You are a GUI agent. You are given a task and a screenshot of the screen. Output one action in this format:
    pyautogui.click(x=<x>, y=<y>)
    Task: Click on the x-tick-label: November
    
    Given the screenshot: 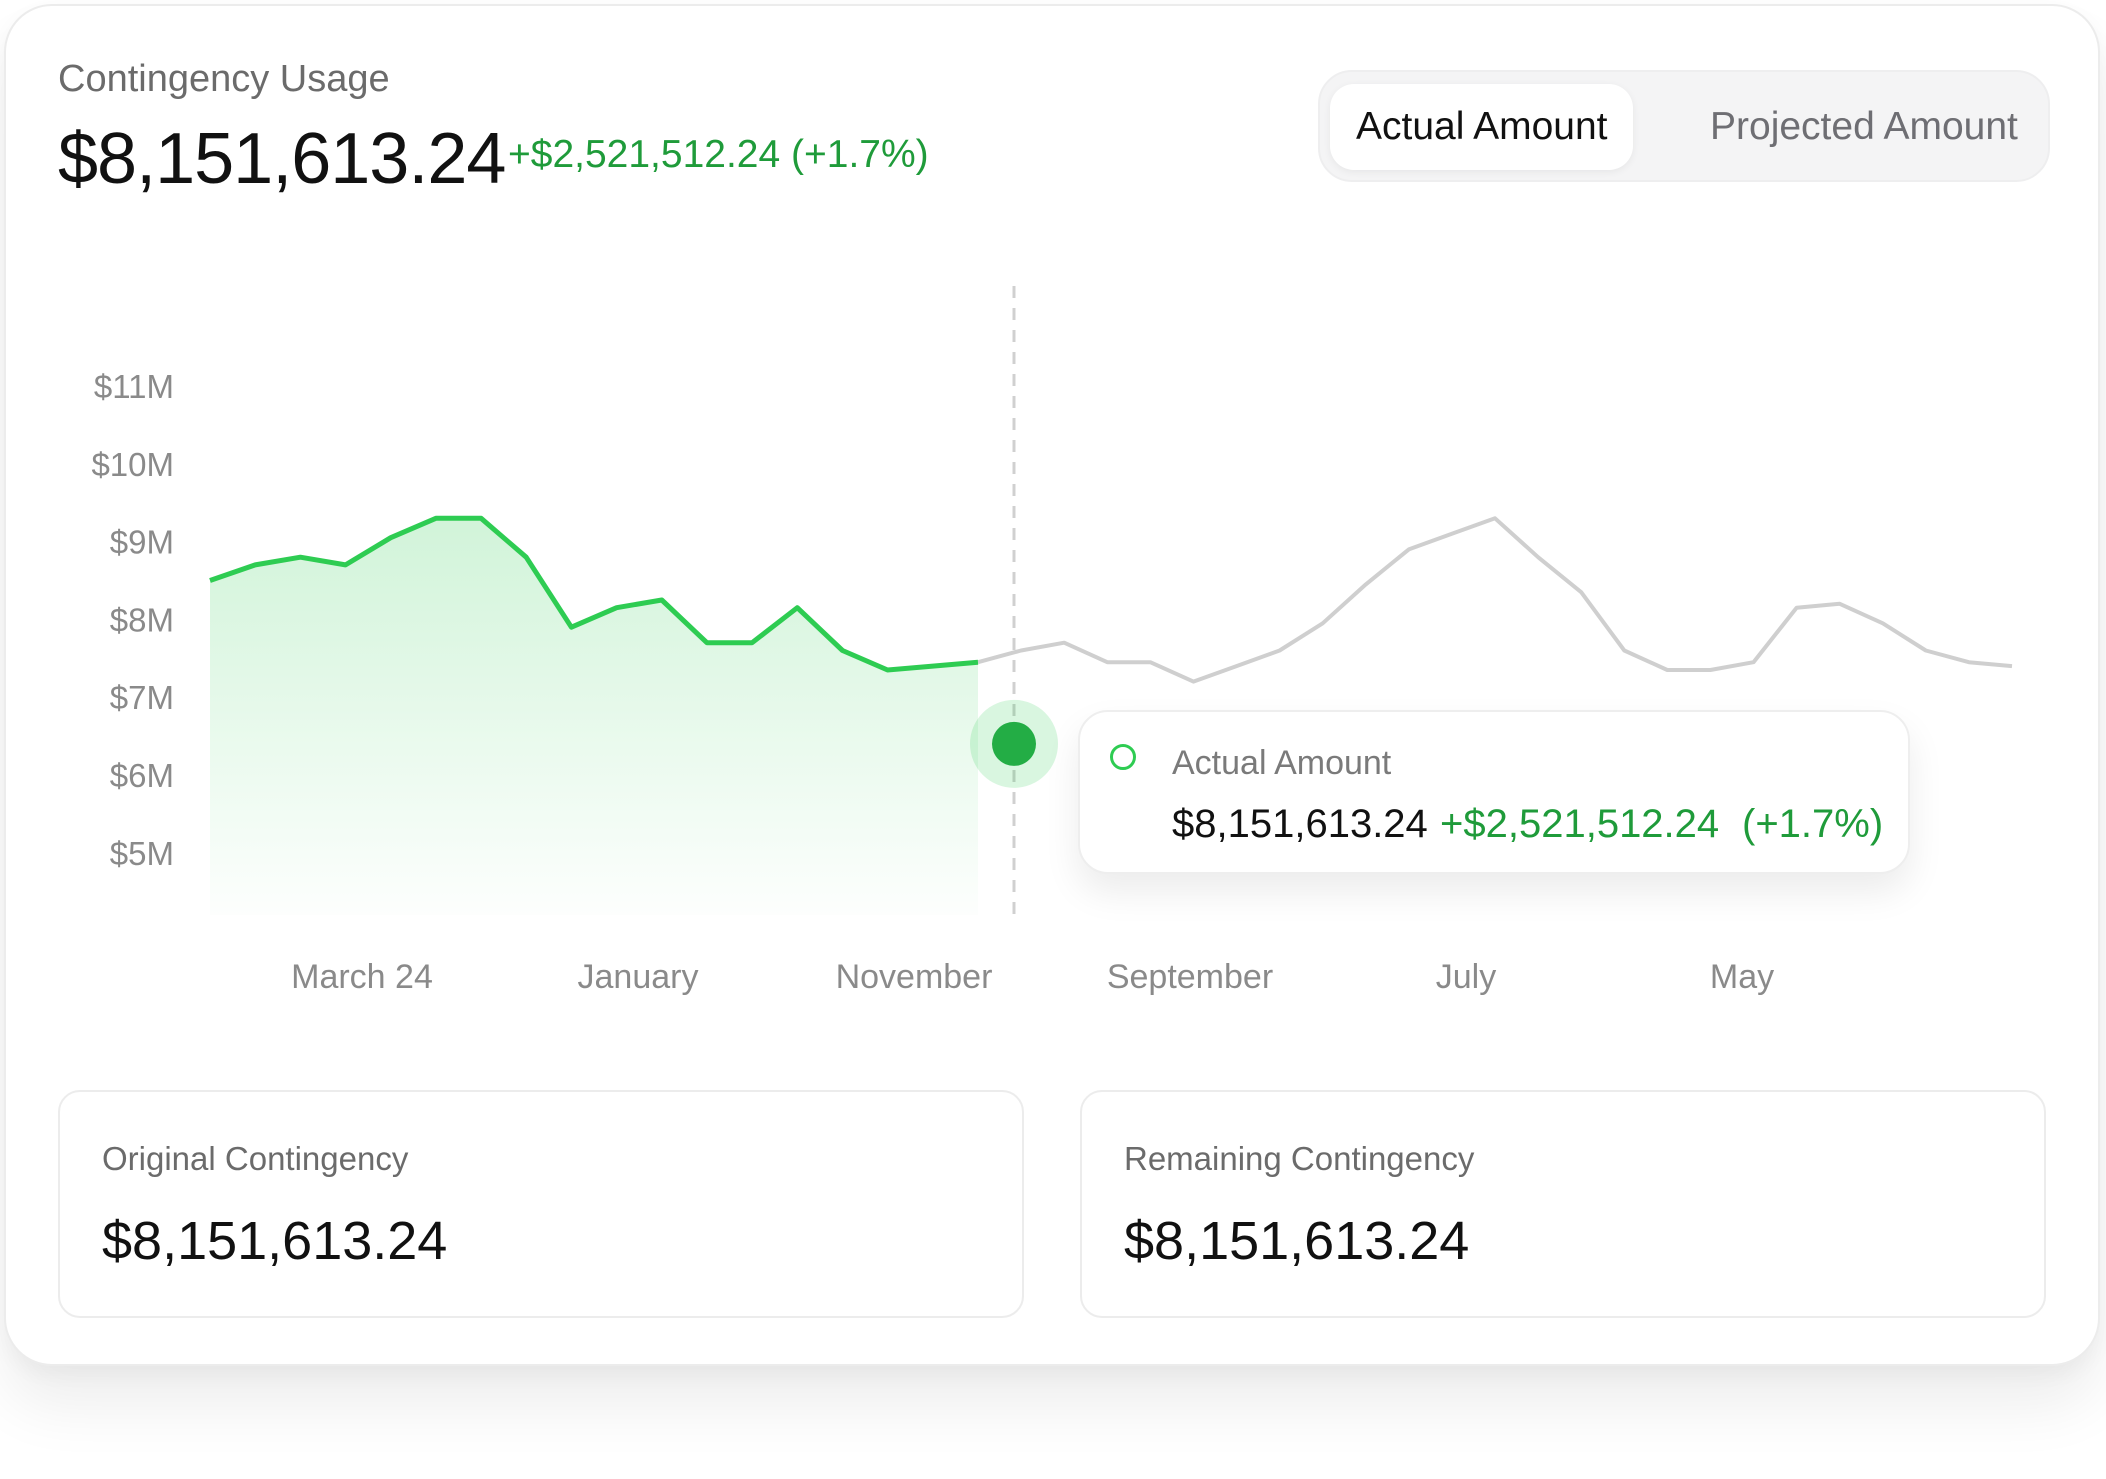 What is the action you would take?
    pyautogui.click(x=914, y=977)
    